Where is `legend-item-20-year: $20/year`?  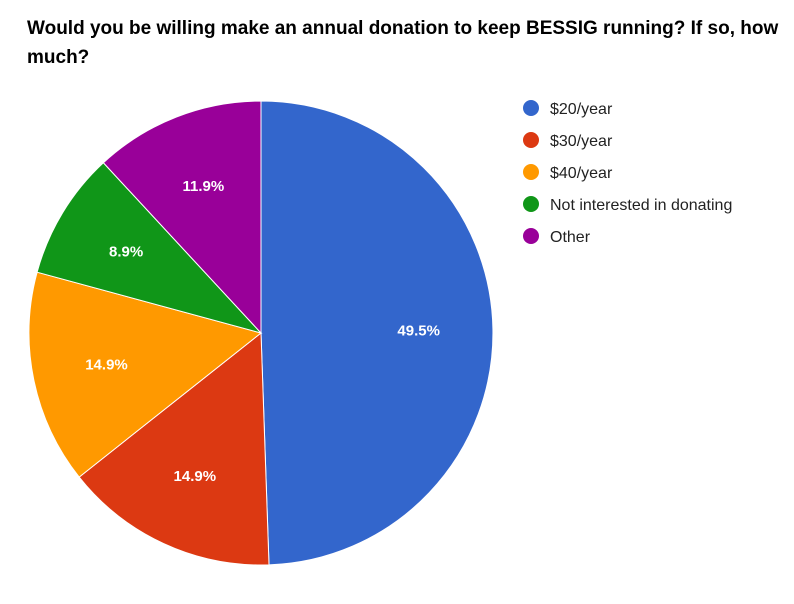
legend-item-20-year: $20/year is located at coordinates (568, 109).